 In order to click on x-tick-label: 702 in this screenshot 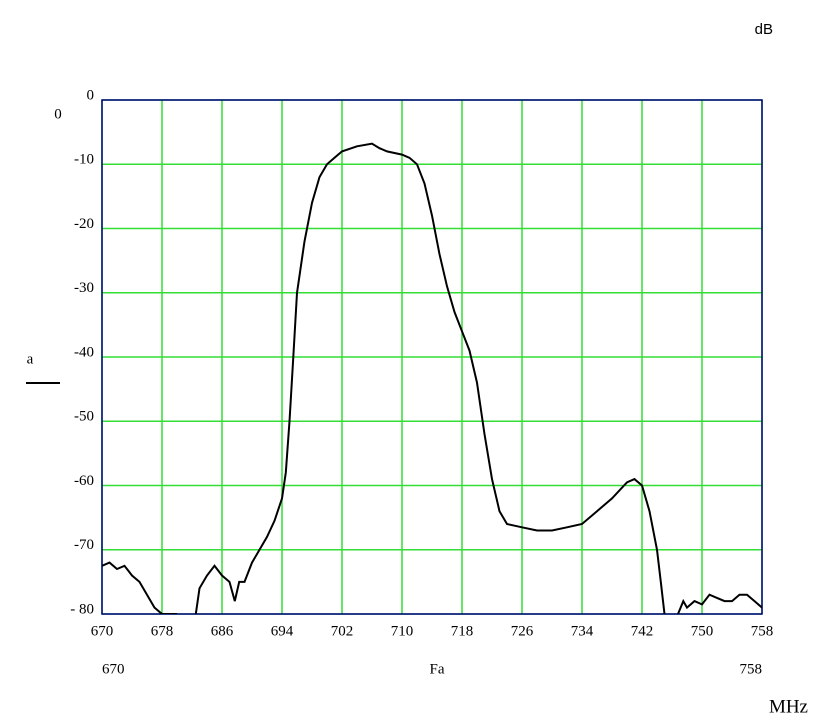, I will do `click(342, 631)`.